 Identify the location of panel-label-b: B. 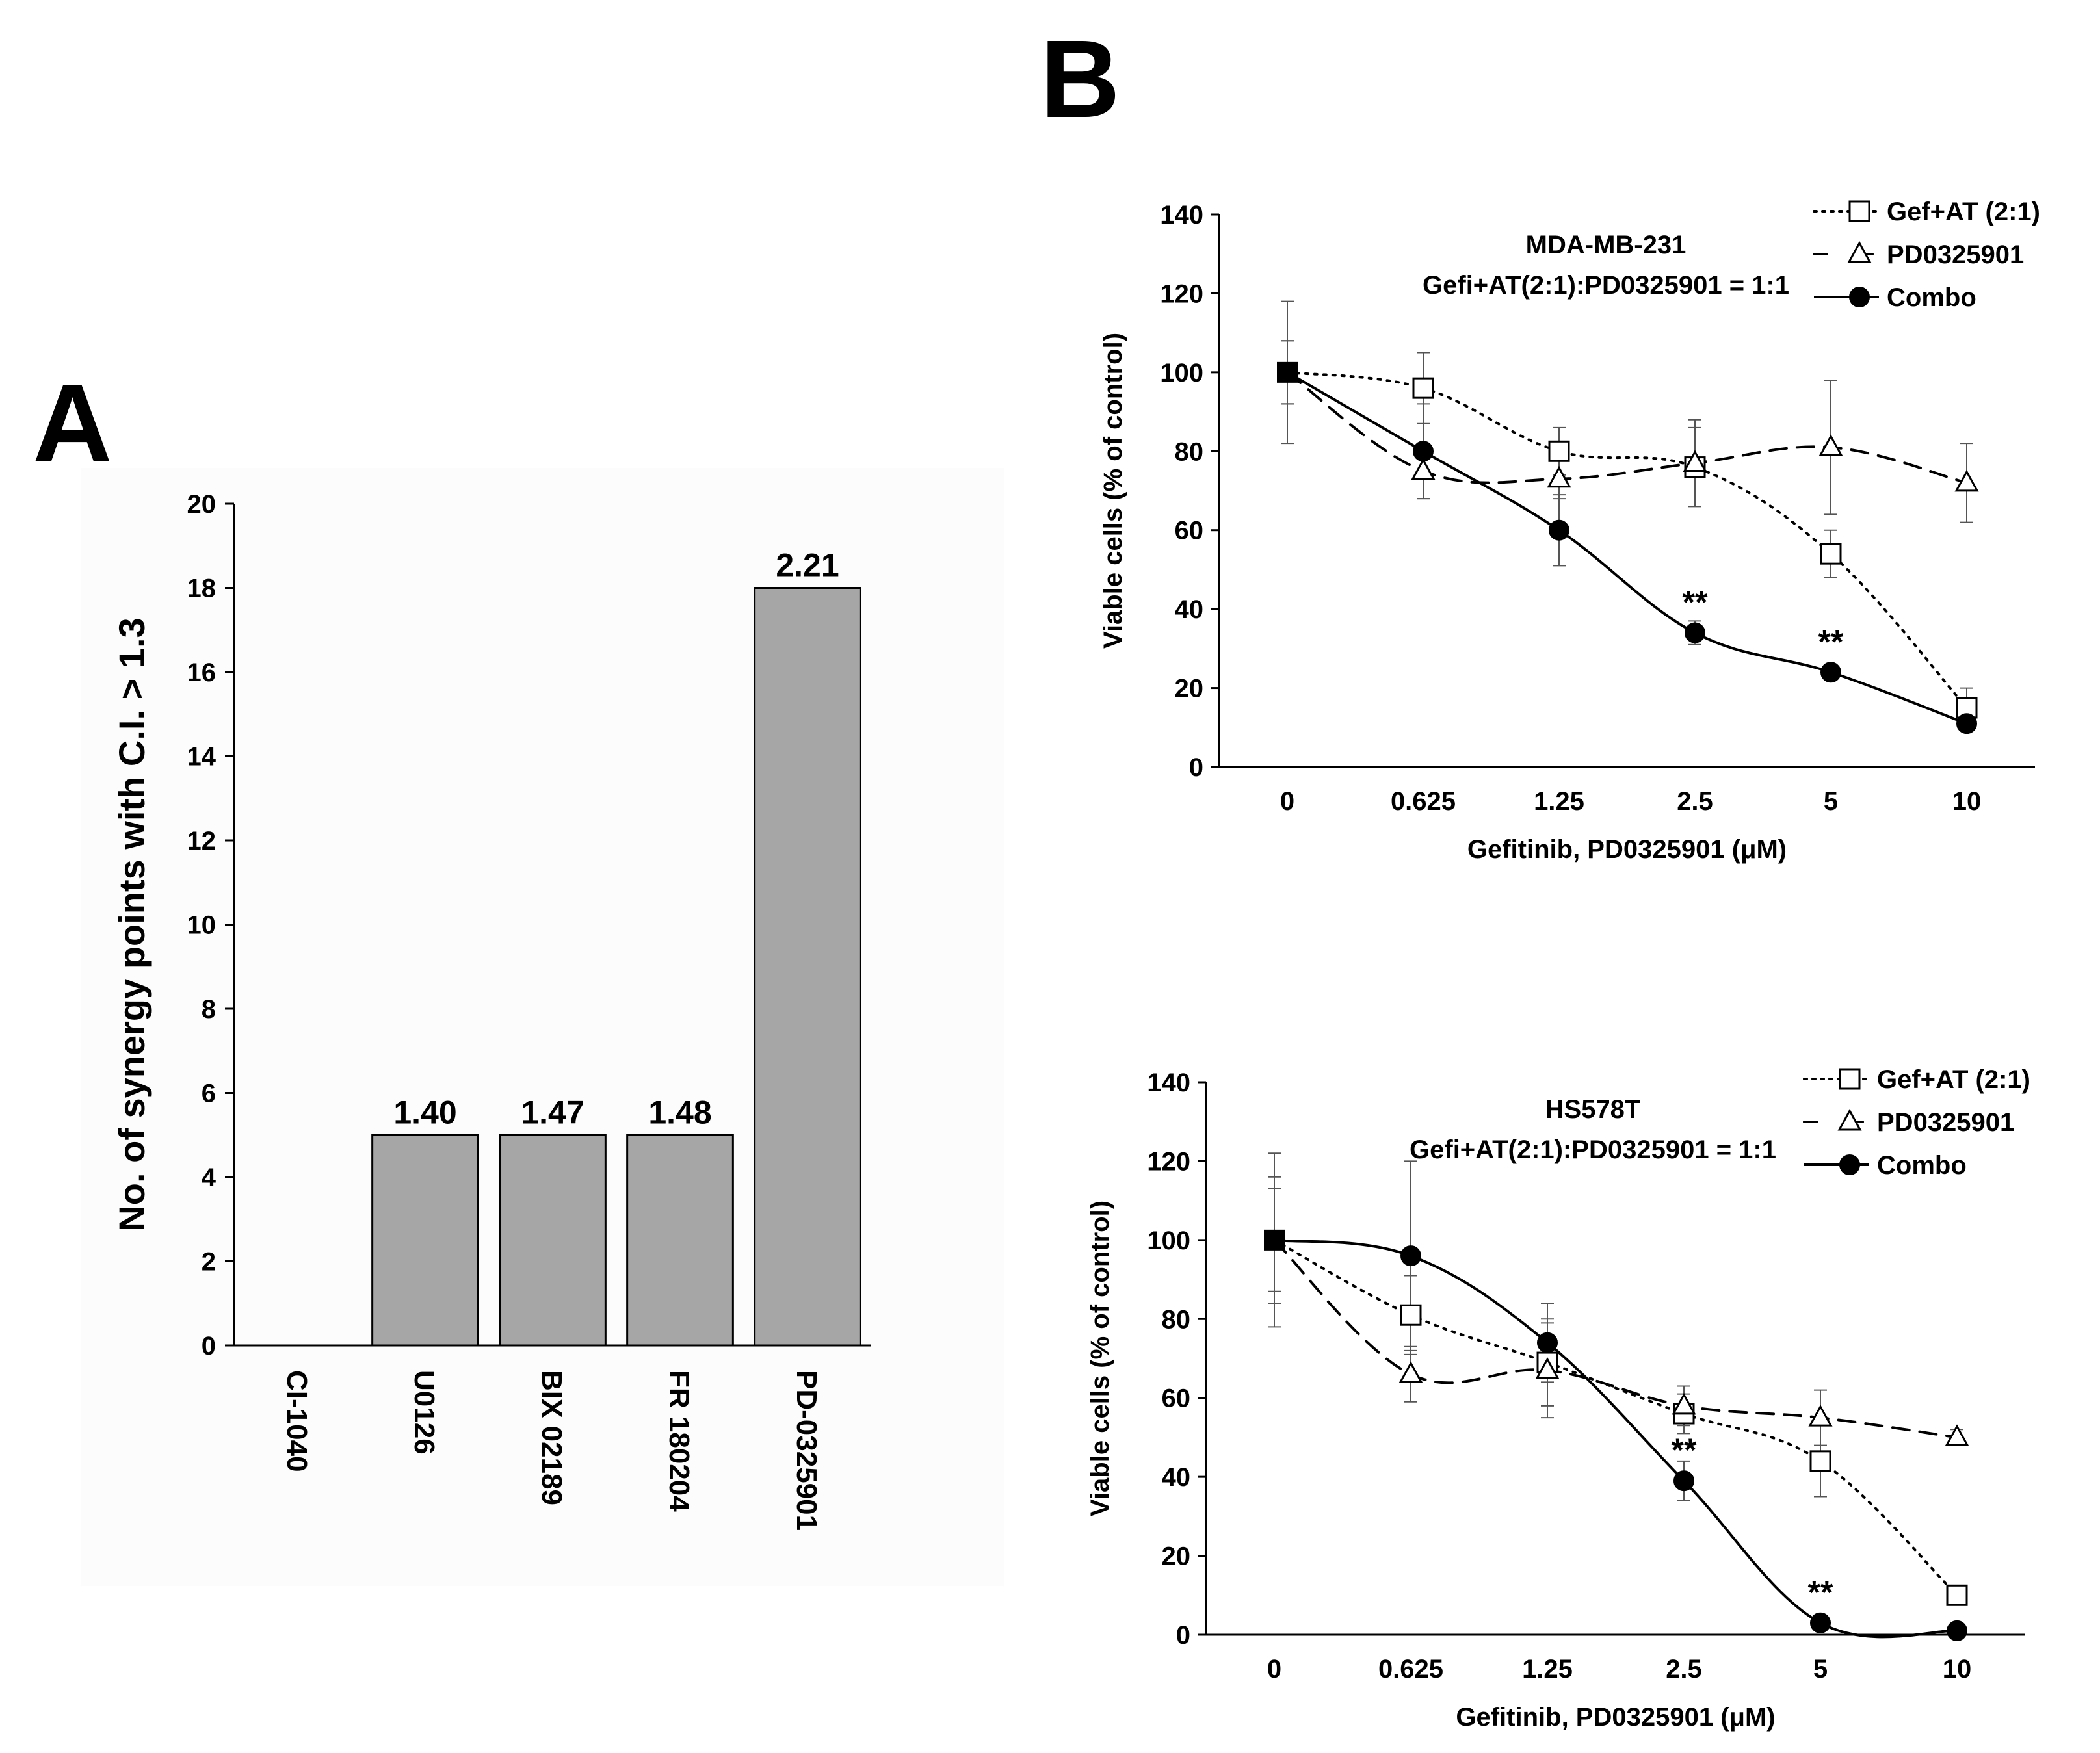
(1080, 79).